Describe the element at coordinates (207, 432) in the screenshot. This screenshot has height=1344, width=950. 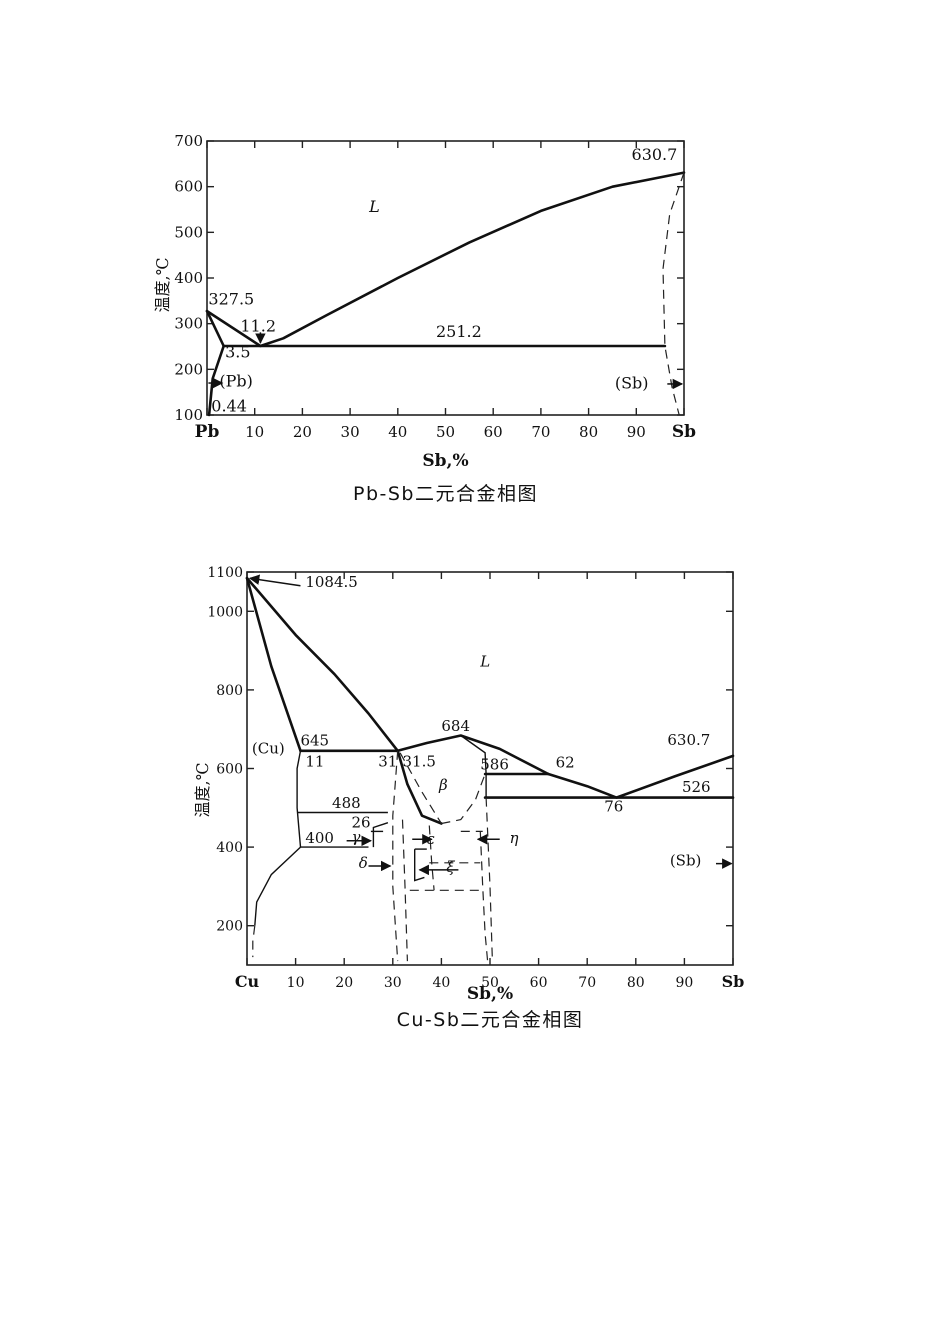
I see `x-tick-label: Pb` at that location.